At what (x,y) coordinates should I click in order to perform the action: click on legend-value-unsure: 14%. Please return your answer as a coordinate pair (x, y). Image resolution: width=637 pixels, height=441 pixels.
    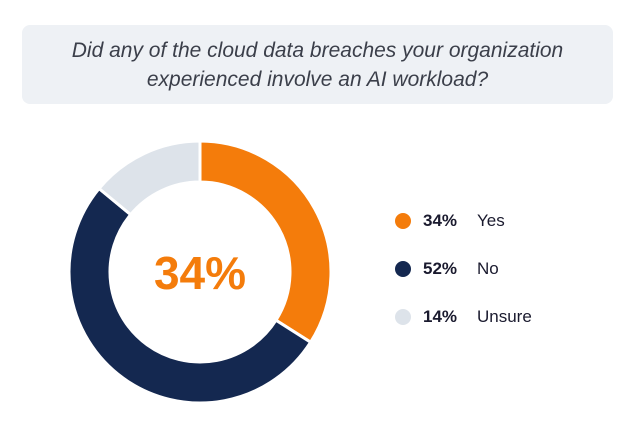
    Looking at the image, I should click on (440, 316).